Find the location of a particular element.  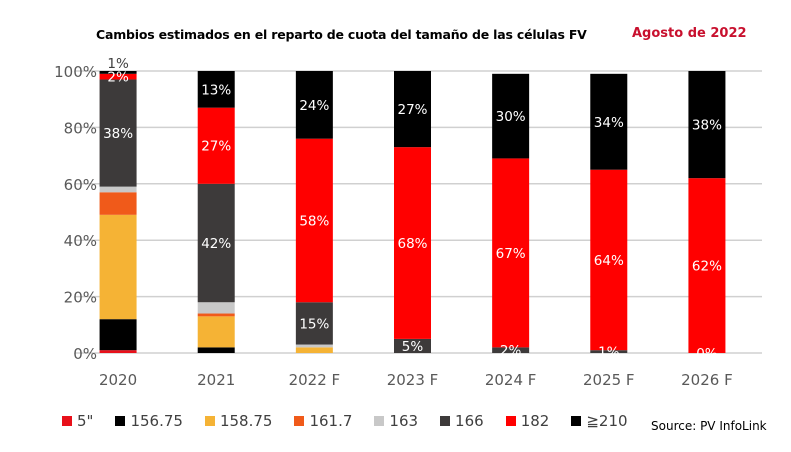

data-label: 24% is located at coordinates (314, 106).